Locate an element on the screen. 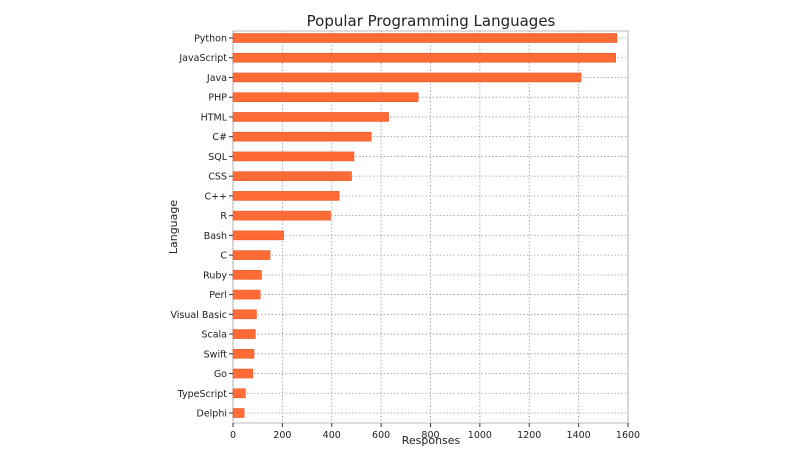  bar-perl is located at coordinates (246, 294).